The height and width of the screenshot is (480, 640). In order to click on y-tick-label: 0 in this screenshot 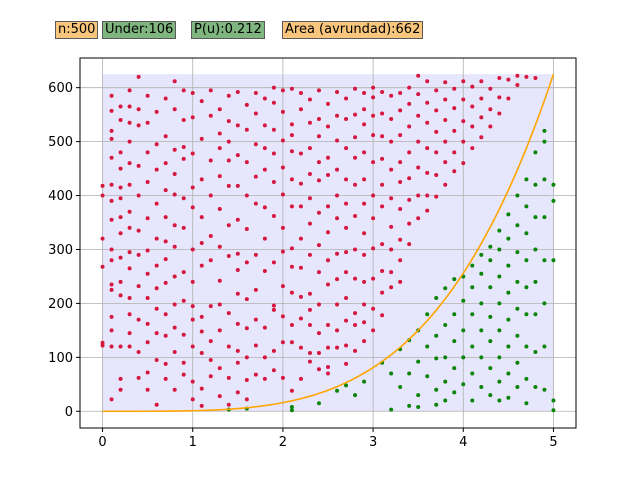, I will do `click(69, 412)`.